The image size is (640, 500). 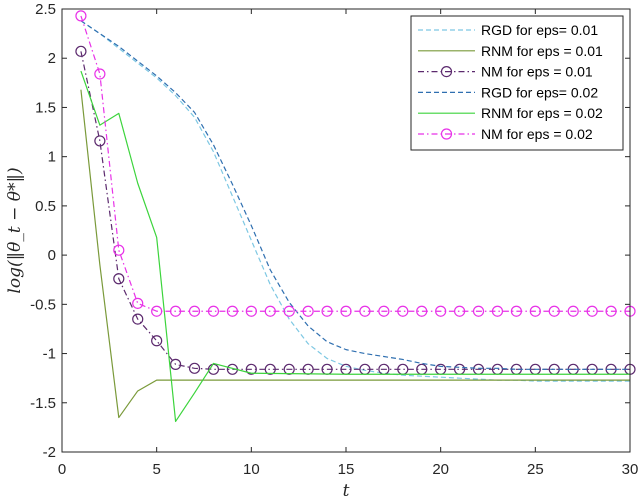 What do you see at coordinates (49, 452) in the screenshot?
I see `y-tick-label: -2` at bounding box center [49, 452].